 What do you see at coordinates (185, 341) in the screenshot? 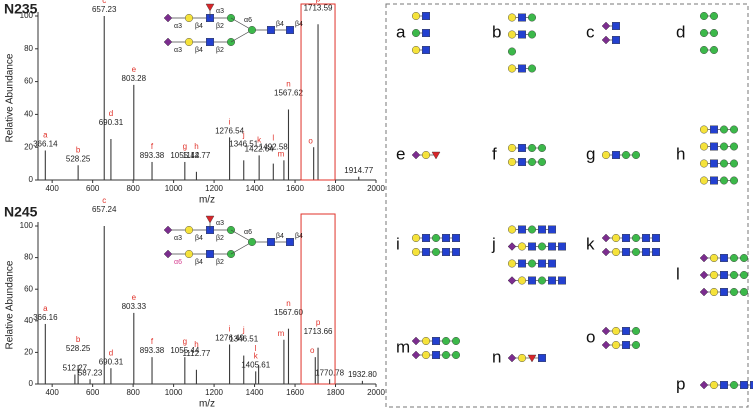
I see `peak-letter: g` at bounding box center [185, 341].